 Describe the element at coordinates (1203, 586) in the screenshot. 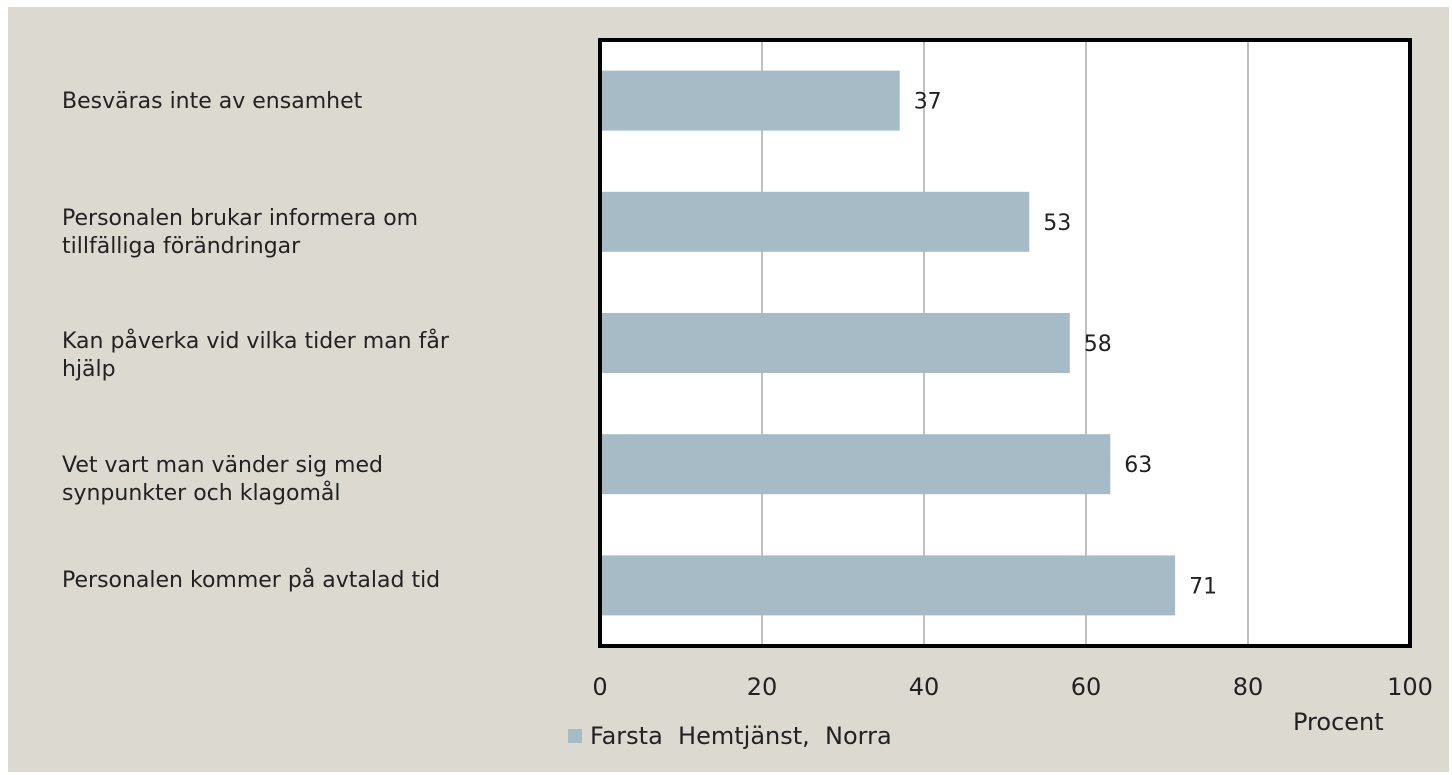

I see `data-label: 71` at that location.